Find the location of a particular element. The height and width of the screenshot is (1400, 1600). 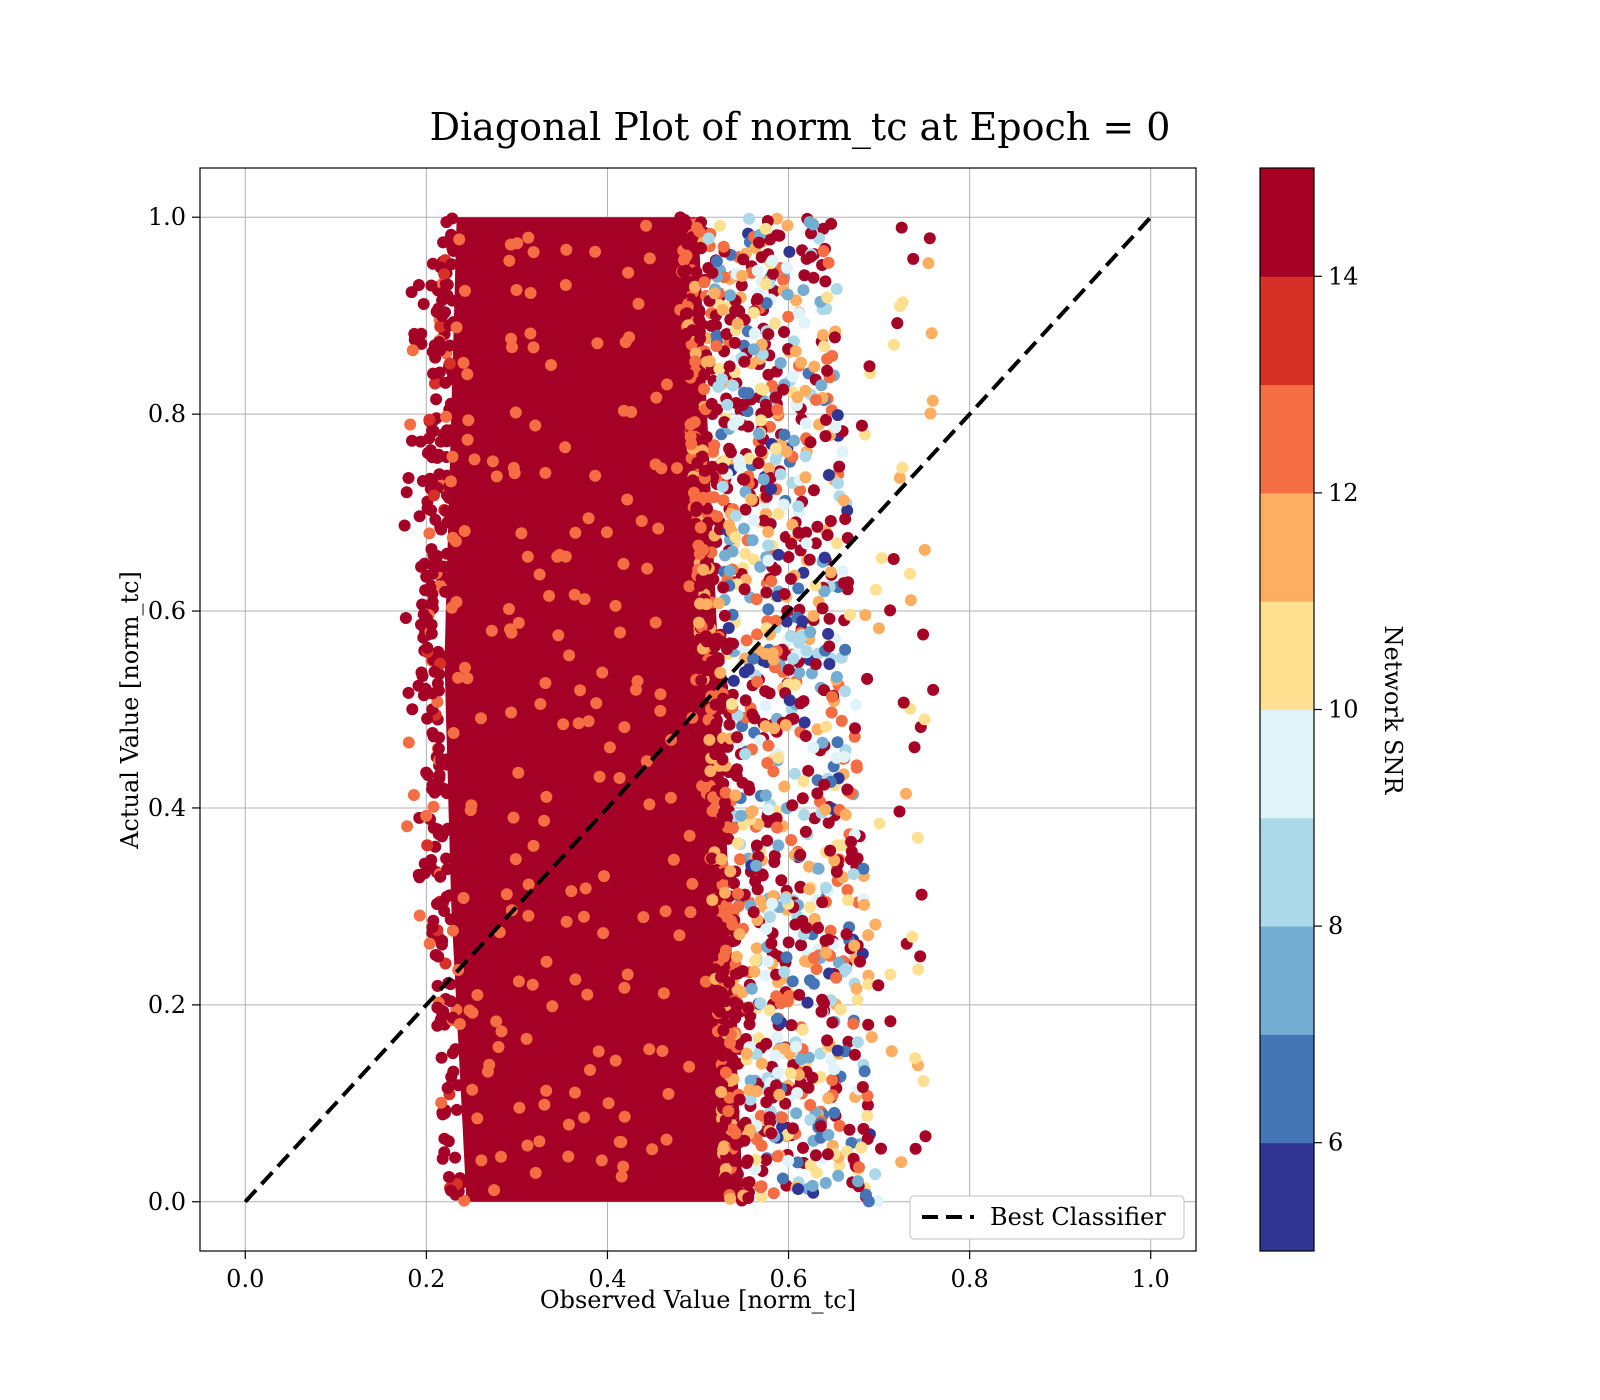

x-axis-label: Observed Value [norm_tc] is located at coordinates (698, 1300).